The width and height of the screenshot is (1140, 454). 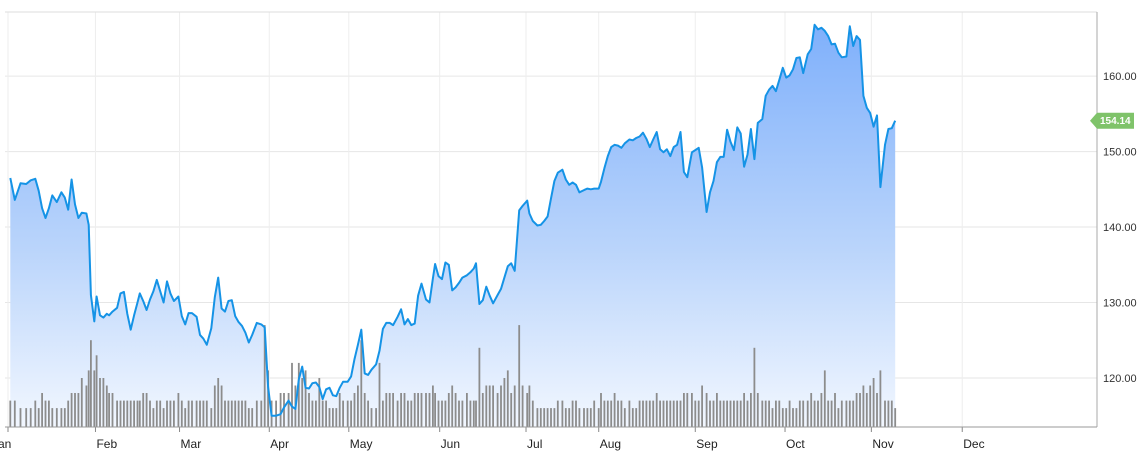 I want to click on x-tick-label: Dec, so click(x=973, y=444).